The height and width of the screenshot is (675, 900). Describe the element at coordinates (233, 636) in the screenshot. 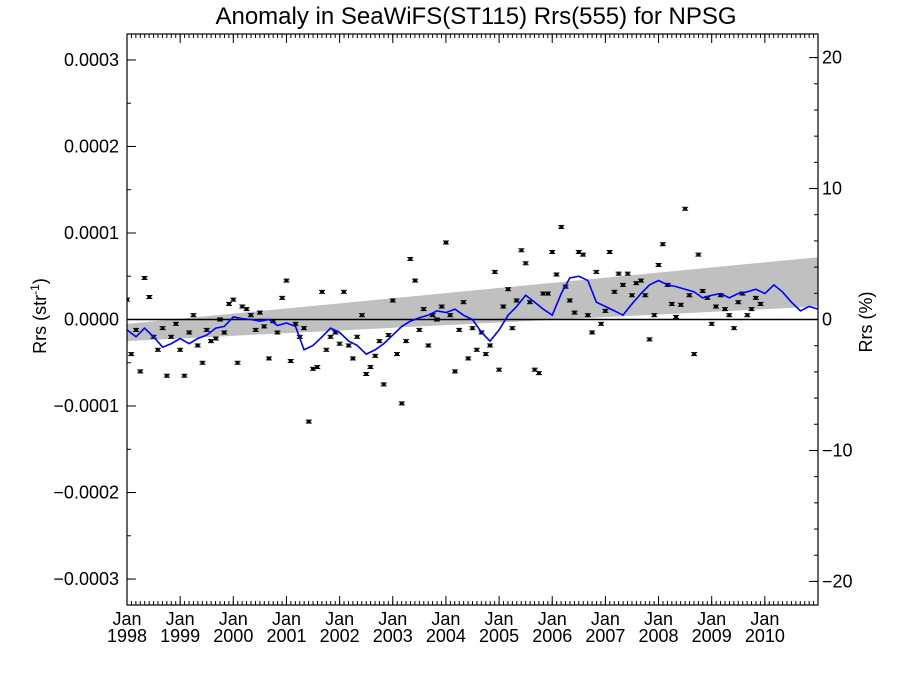

I see `x-tick-label-year: 2000` at that location.